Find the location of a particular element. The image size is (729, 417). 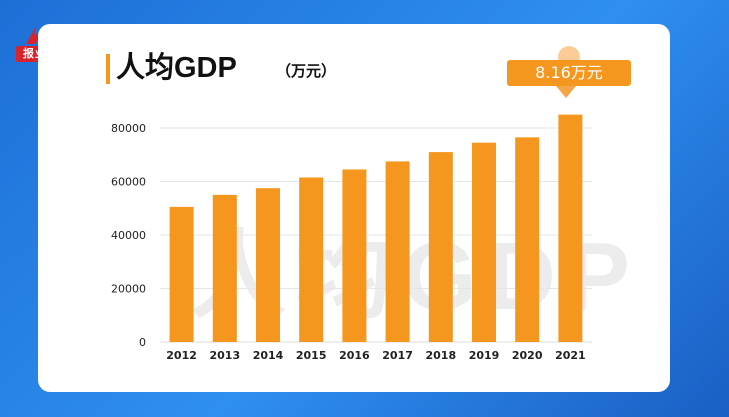

y-tick-label: 60000 is located at coordinates (128, 182).